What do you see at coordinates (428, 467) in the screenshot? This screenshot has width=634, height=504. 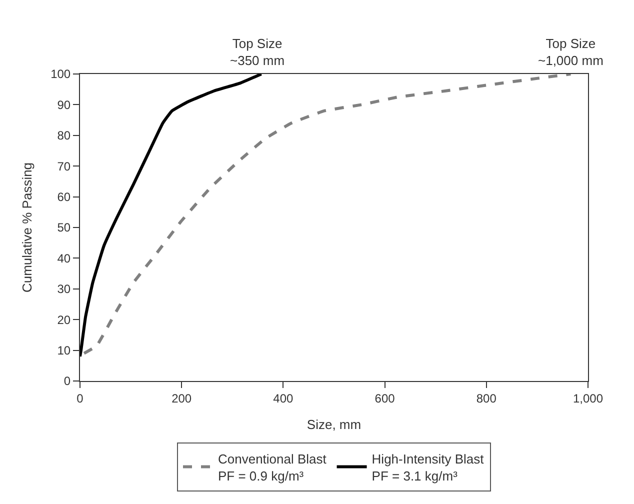 I see `legend-label: High-Intensity Blast PF = 3.1 kg/m³` at bounding box center [428, 467].